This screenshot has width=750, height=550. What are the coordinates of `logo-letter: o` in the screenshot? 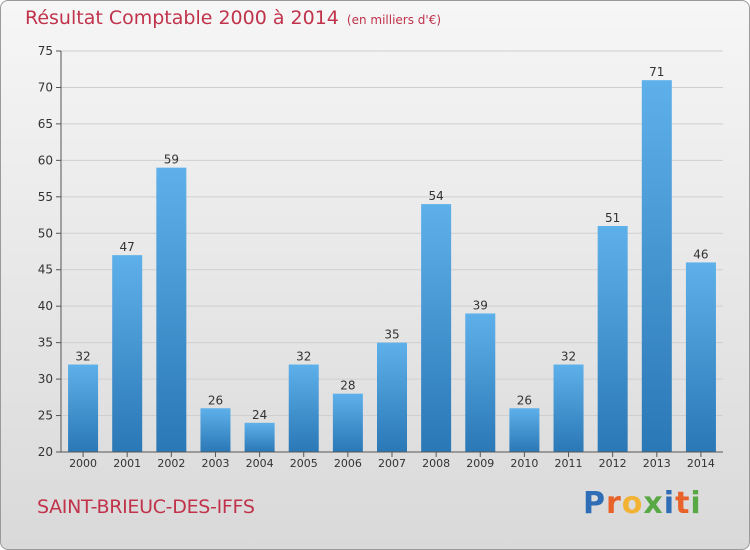 It's located at (632, 503).